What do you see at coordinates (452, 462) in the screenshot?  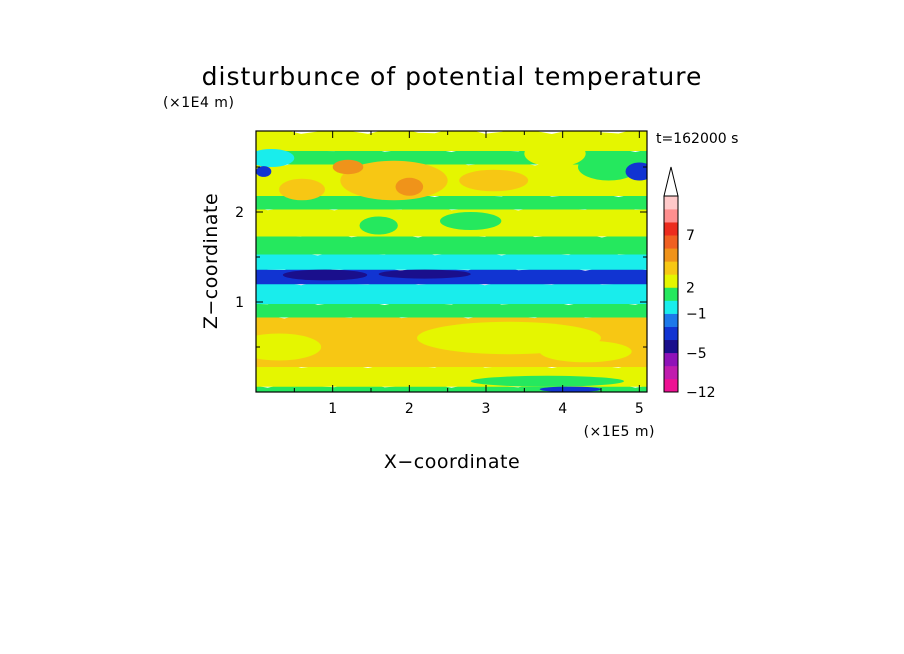 I see `x-axis-label: X−coordinate` at bounding box center [452, 462].